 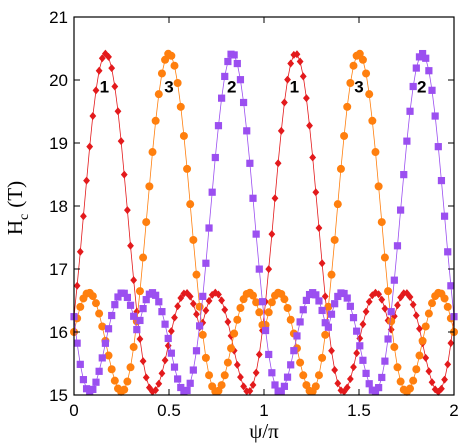 I want to click on curve-label-1: 1, so click(x=294, y=86).